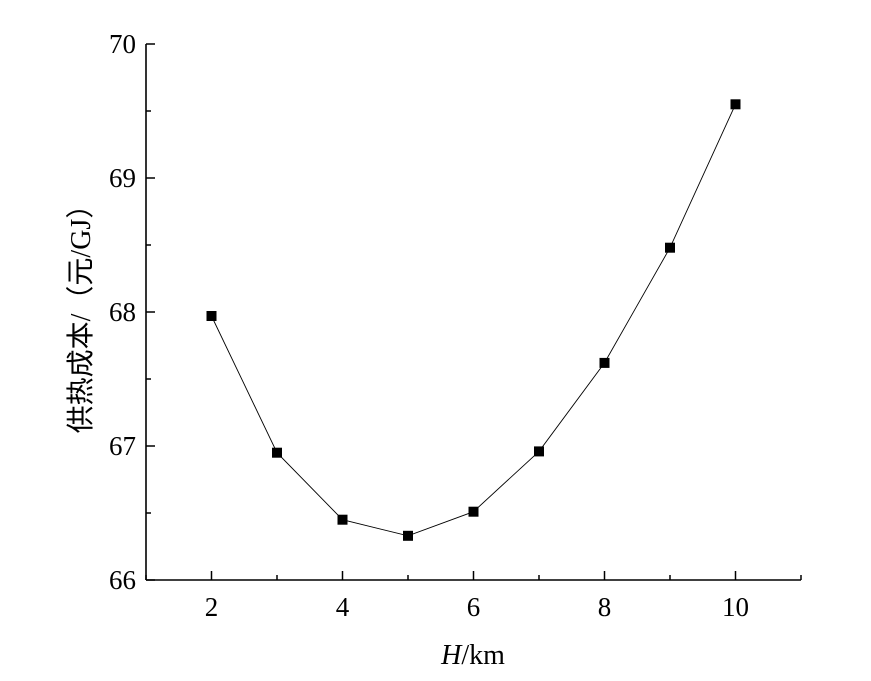 The image size is (871, 681). I want to click on x-ticks: 2 4 6 8 10, so click(473, 596).